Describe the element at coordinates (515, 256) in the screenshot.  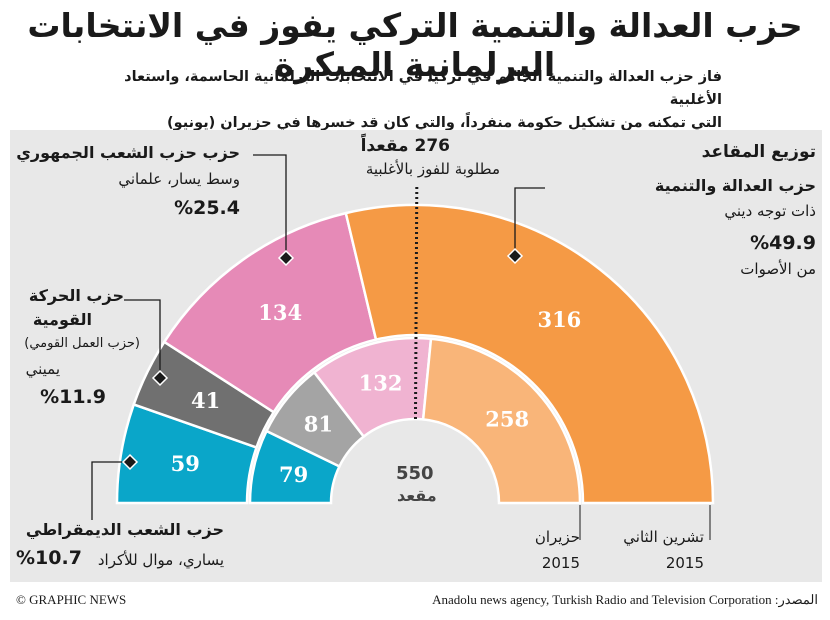
I see `akp-diamond-icon` at that location.